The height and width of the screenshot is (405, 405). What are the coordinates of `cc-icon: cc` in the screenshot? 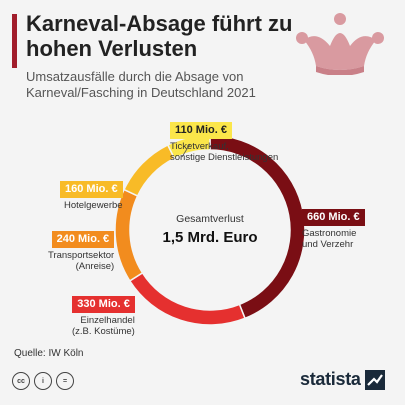 It's located at (21, 381).